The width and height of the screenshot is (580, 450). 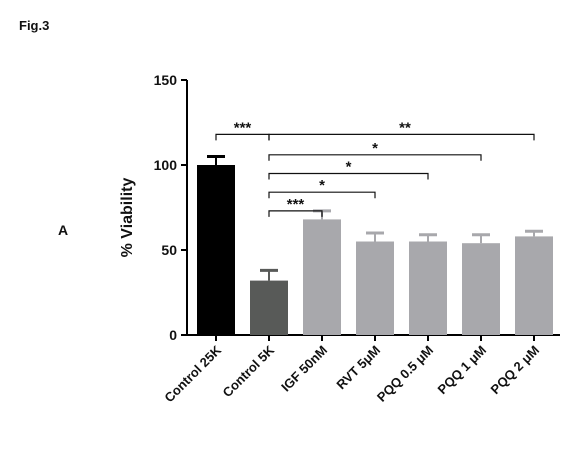 What do you see at coordinates (192, 373) in the screenshot?
I see `category-label: Control 25K` at bounding box center [192, 373].